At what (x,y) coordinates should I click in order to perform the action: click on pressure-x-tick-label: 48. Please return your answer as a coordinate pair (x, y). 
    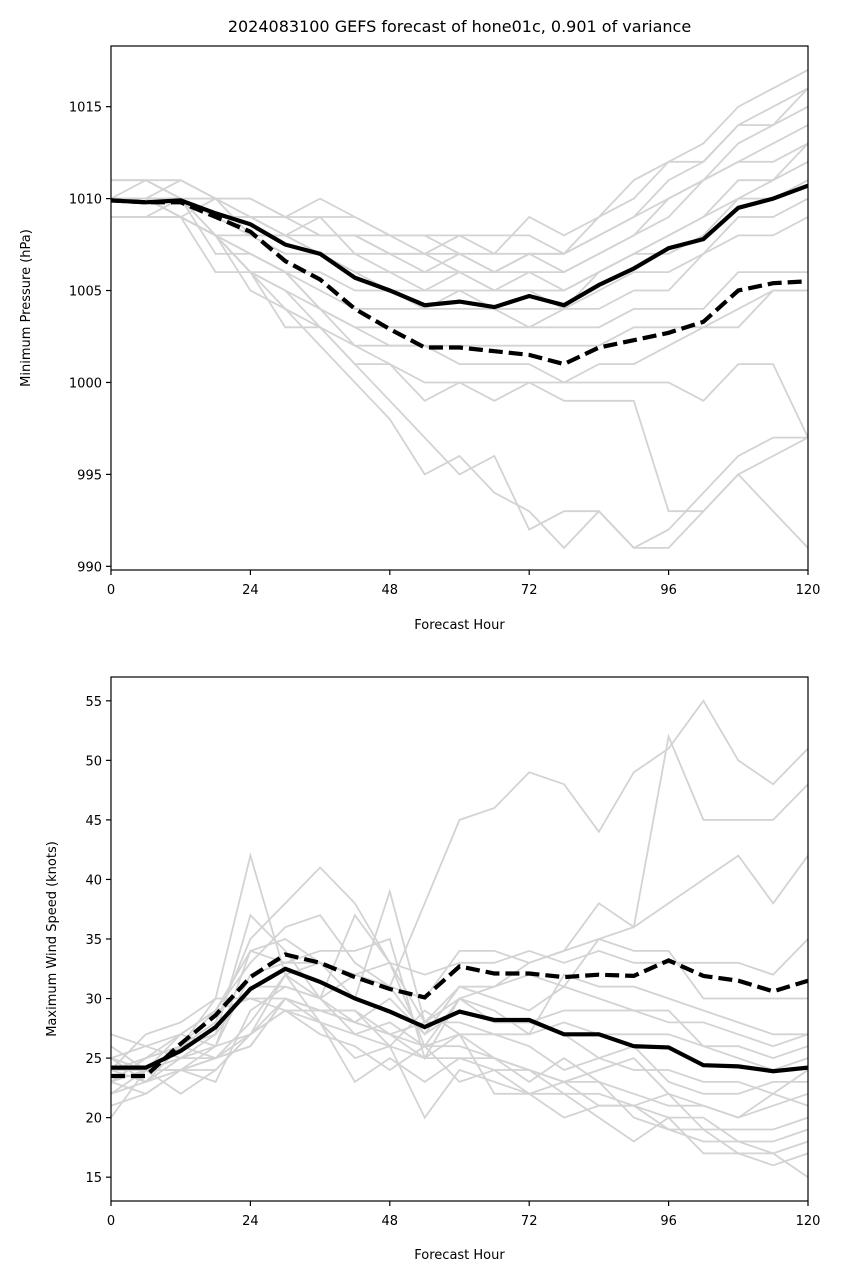
    Looking at the image, I should click on (390, 590).